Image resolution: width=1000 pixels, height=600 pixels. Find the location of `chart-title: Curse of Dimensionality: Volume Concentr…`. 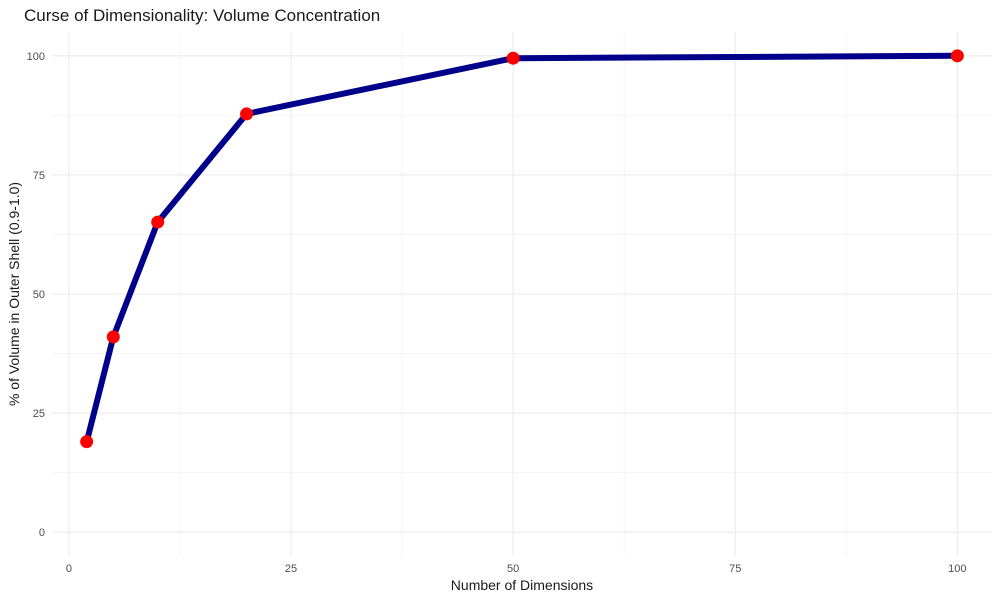

chart-title: Curse of Dimensionality: Volume Concentr… is located at coordinates (202, 15).